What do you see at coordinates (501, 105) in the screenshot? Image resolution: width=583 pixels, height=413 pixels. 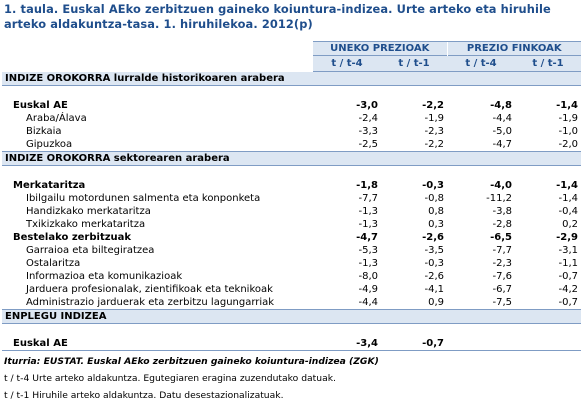 I see `row-value: -4,8` at bounding box center [501, 105].